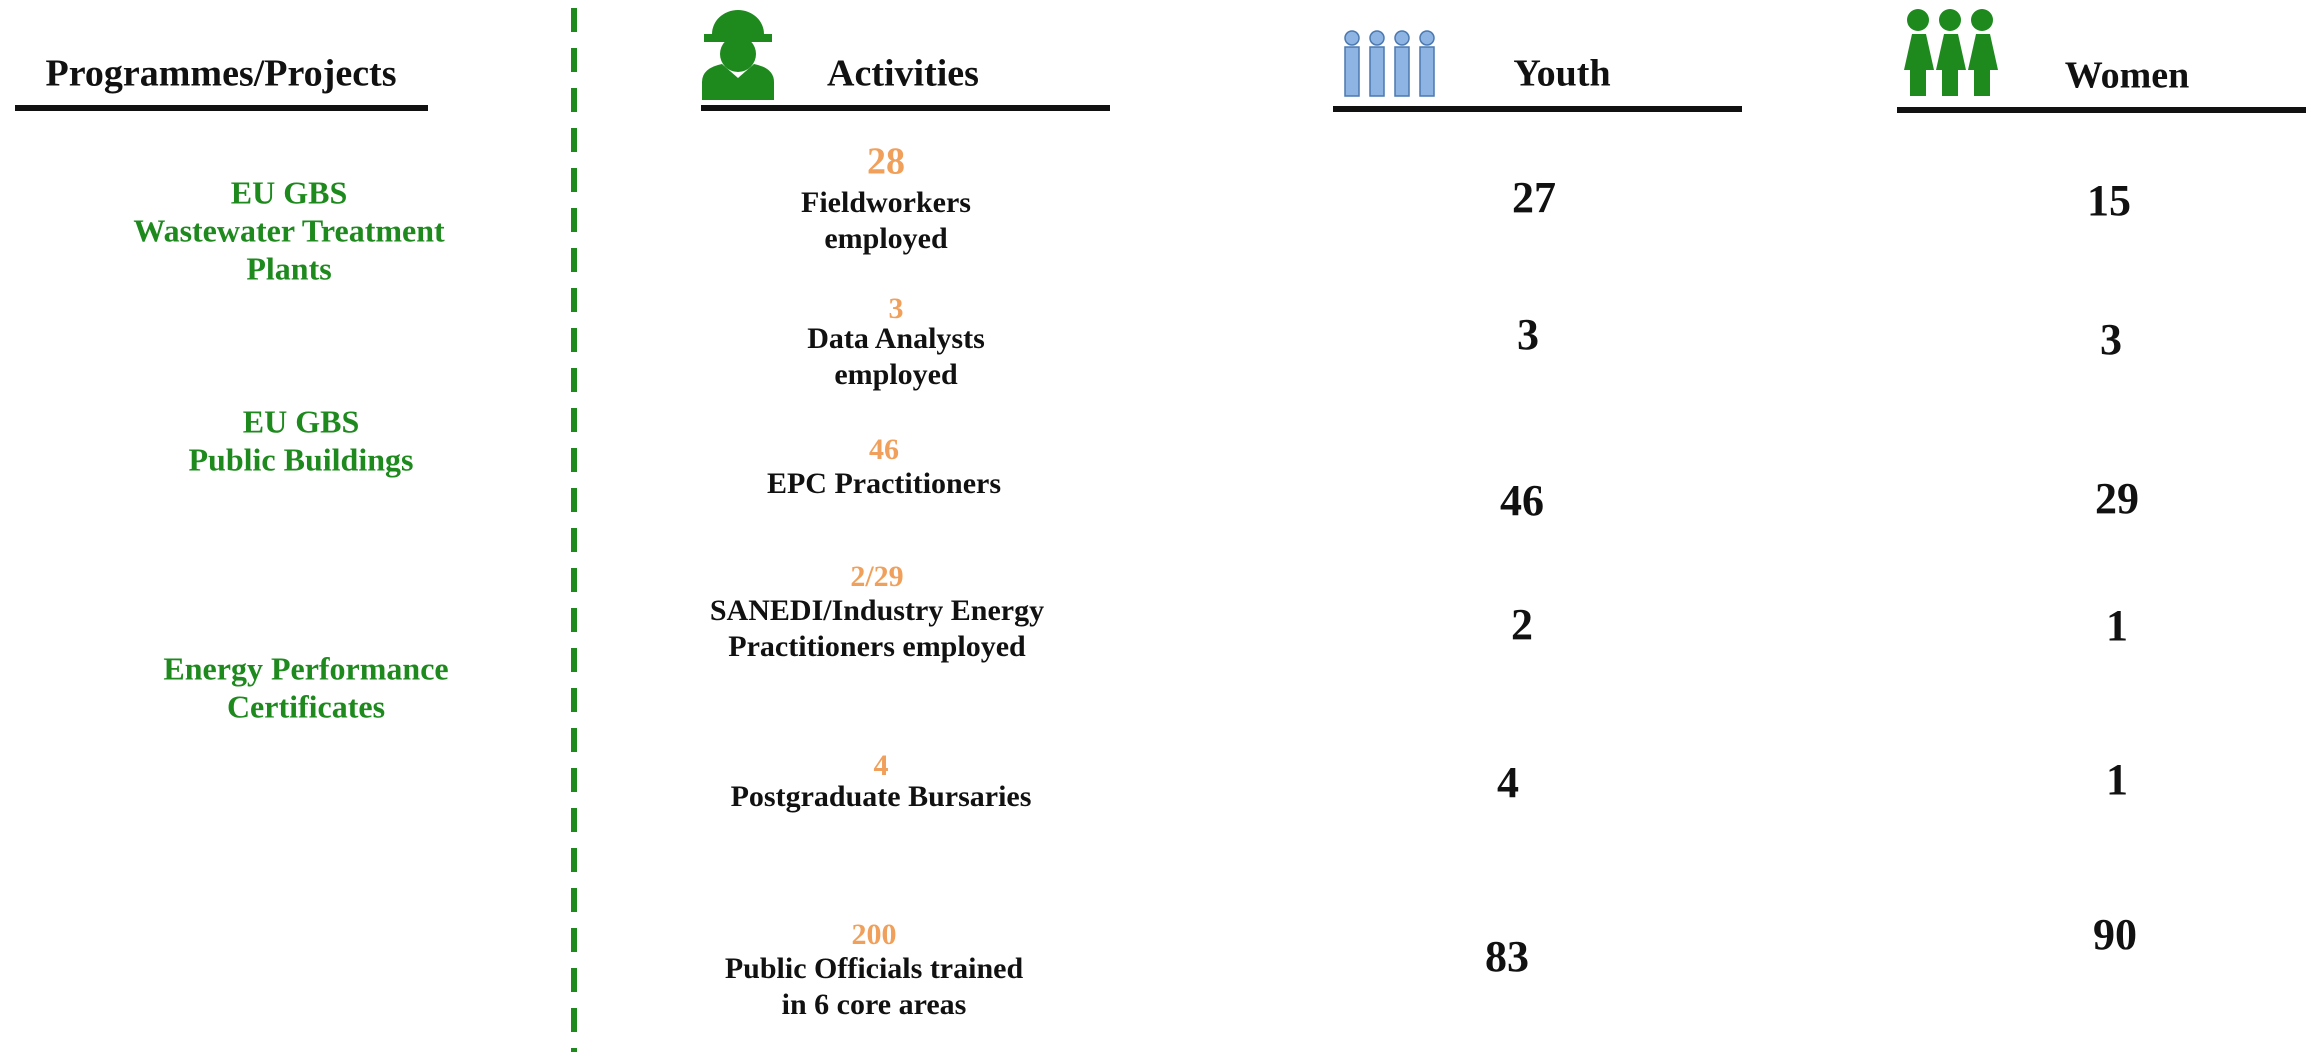 The width and height of the screenshot is (2315, 1052). Describe the element at coordinates (881, 765) in the screenshot. I see `activity-count: 4` at that location.